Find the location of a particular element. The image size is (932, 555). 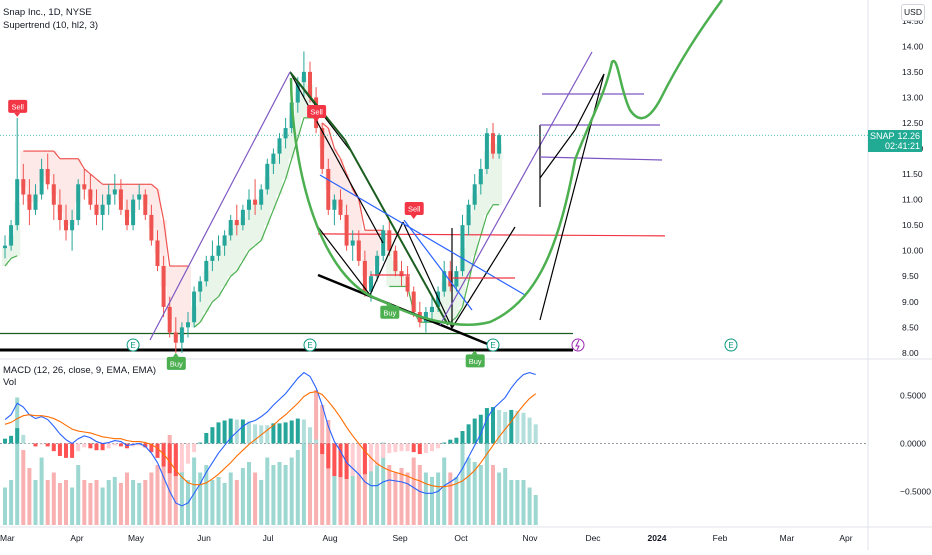

last-price-tag: SNAP 12.26 02:41:21 is located at coordinates (895, 141).